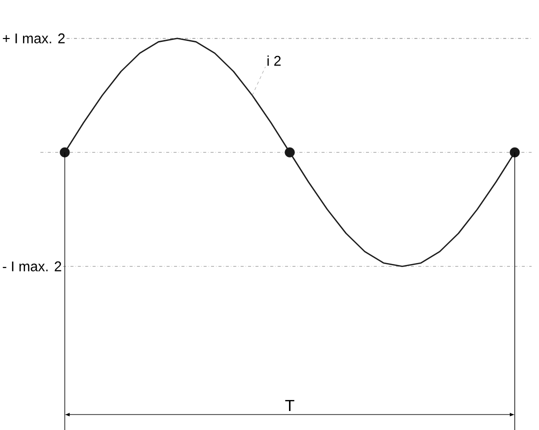 Image resolution: width=539 pixels, height=430 pixels. Describe the element at coordinates (274, 61) in the screenshot. I see `text: i 2` at that location.